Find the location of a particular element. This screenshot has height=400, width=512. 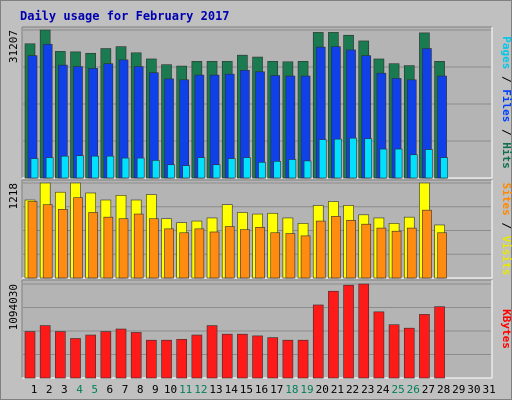

day-label: 28 is located at coordinates (443, 389).